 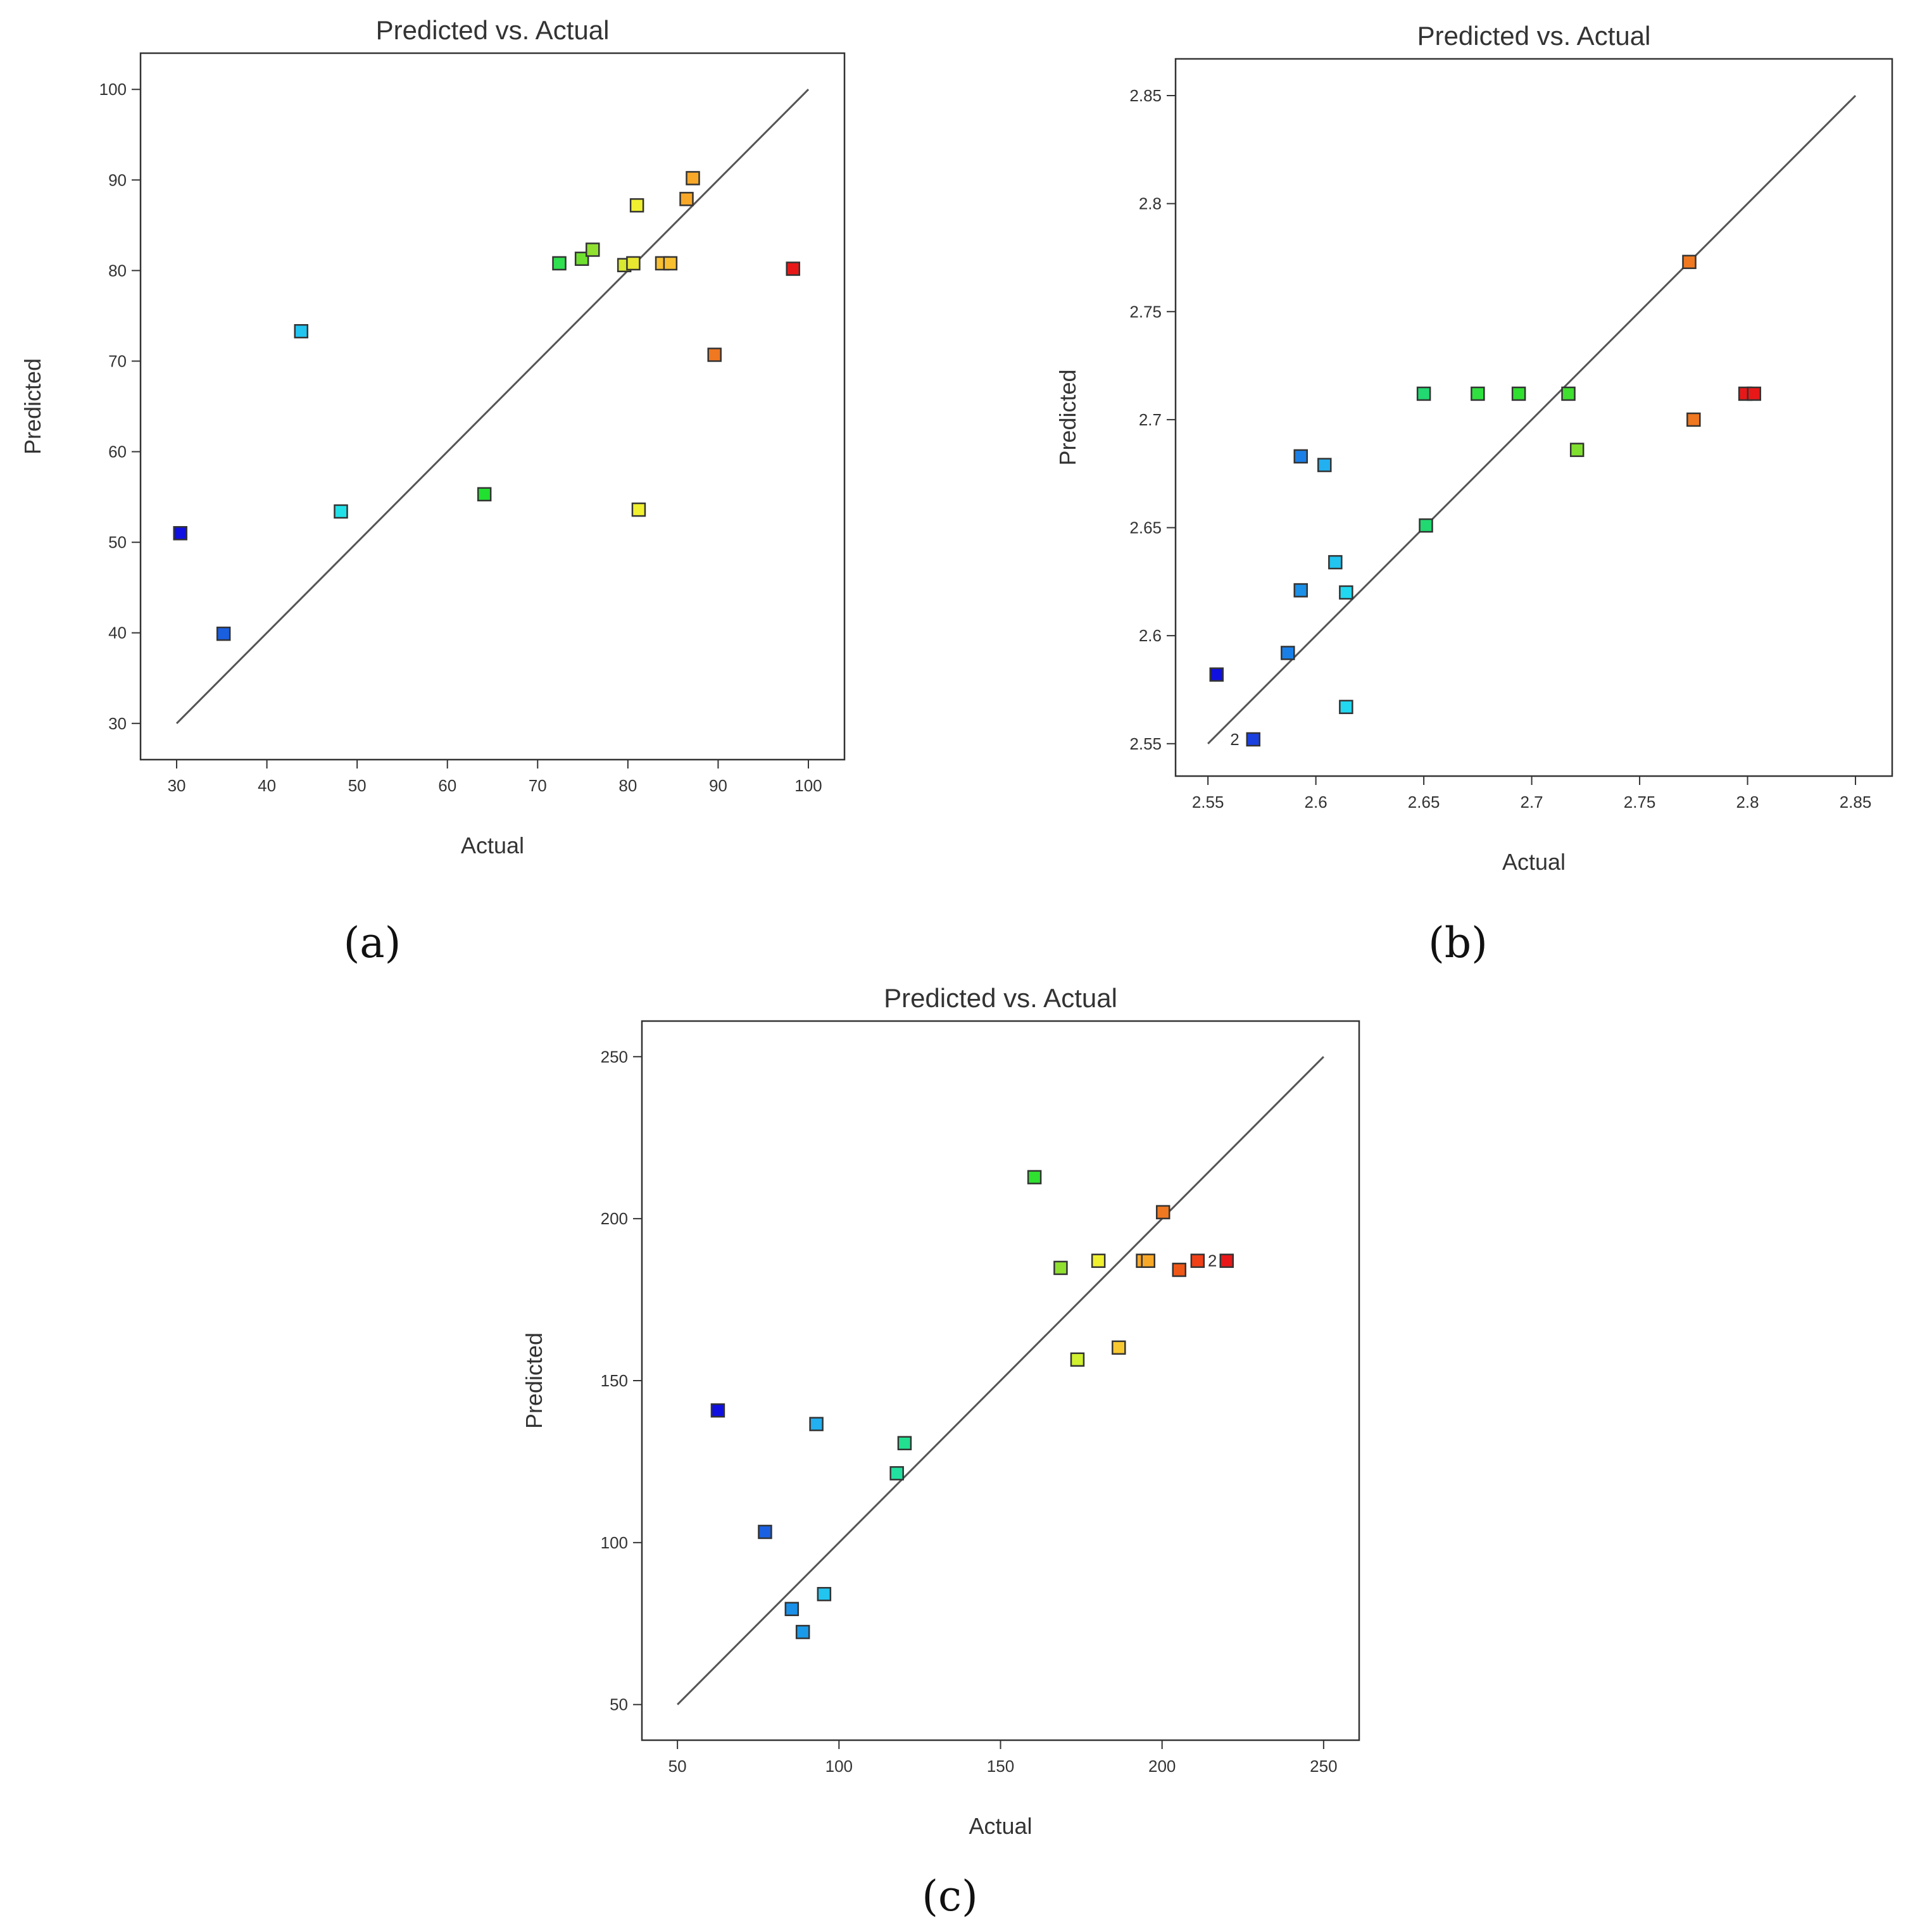 I want to click on y-tick-label: 70, so click(x=117, y=360).